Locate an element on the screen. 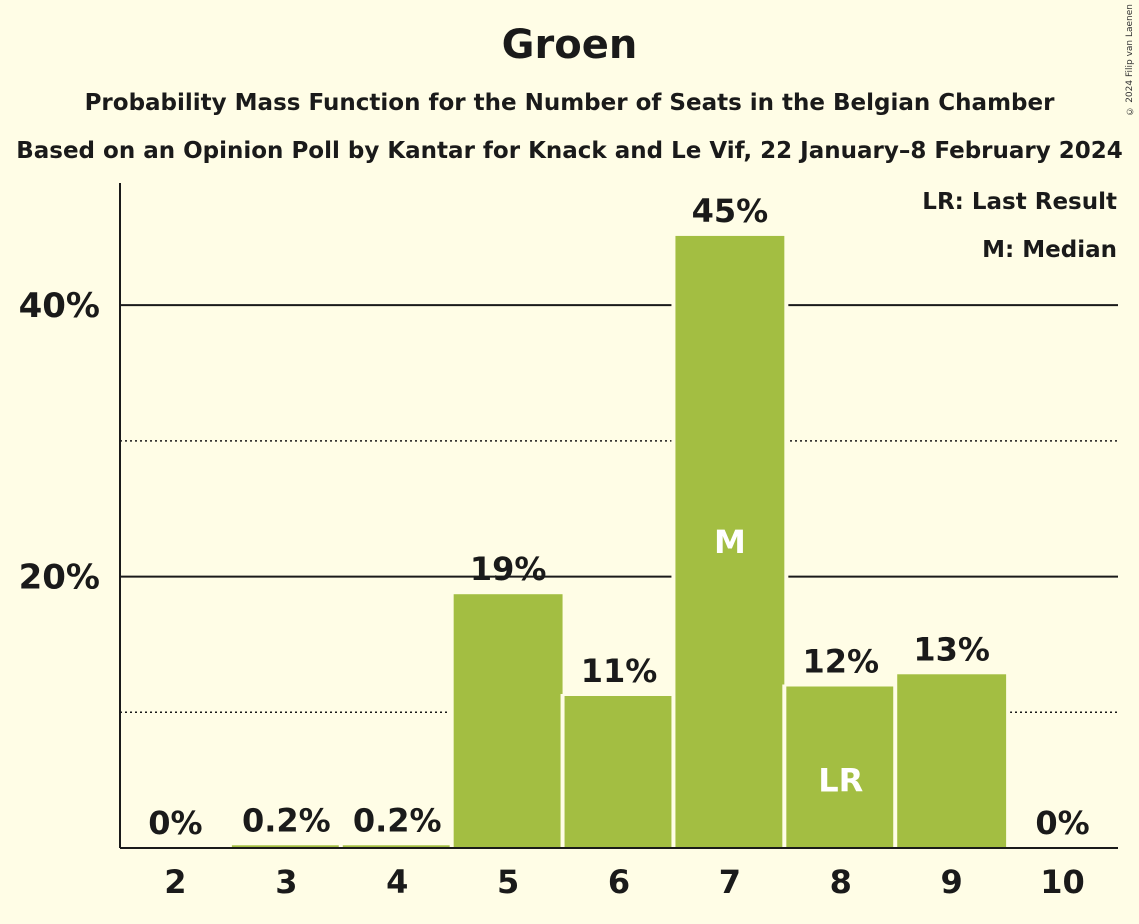 The width and height of the screenshot is (1139, 924). x-tick-label: 4 is located at coordinates (397, 882).